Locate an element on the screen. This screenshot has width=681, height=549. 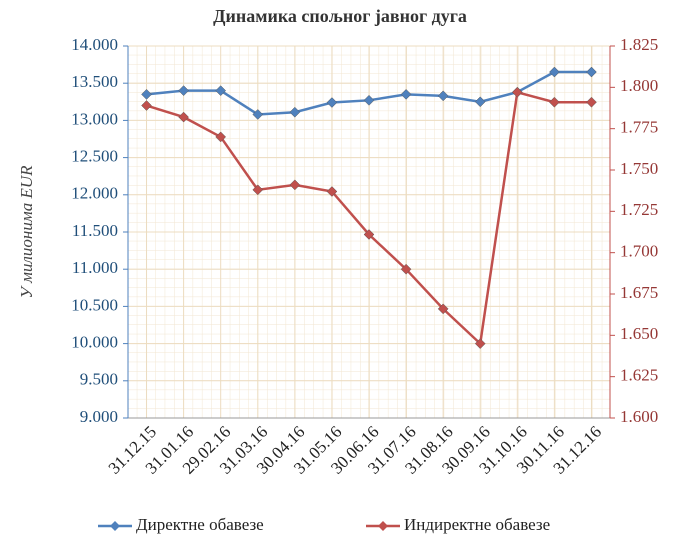
y-tick-label: 11.500 is located at coordinates (95, 230).